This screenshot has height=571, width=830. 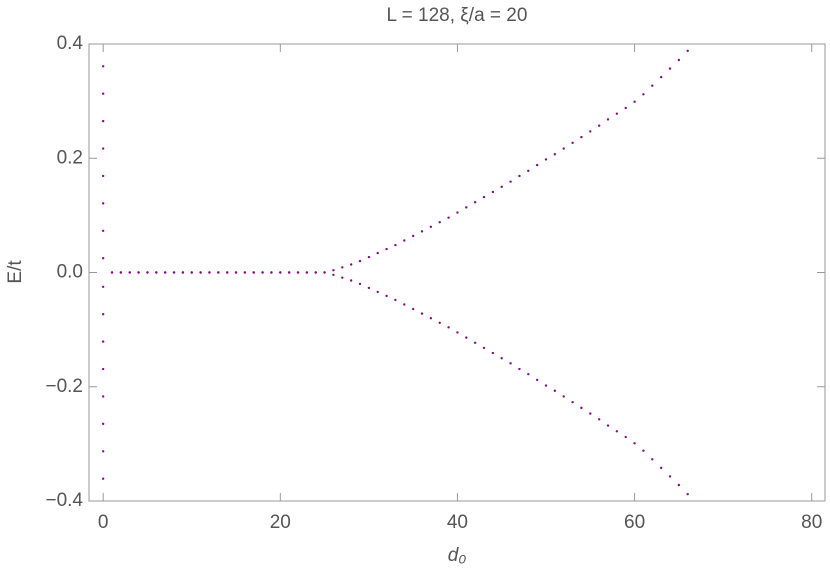 What do you see at coordinates (457, 15) in the screenshot?
I see `chart-title: L = 128, ξ/a = 20` at bounding box center [457, 15].